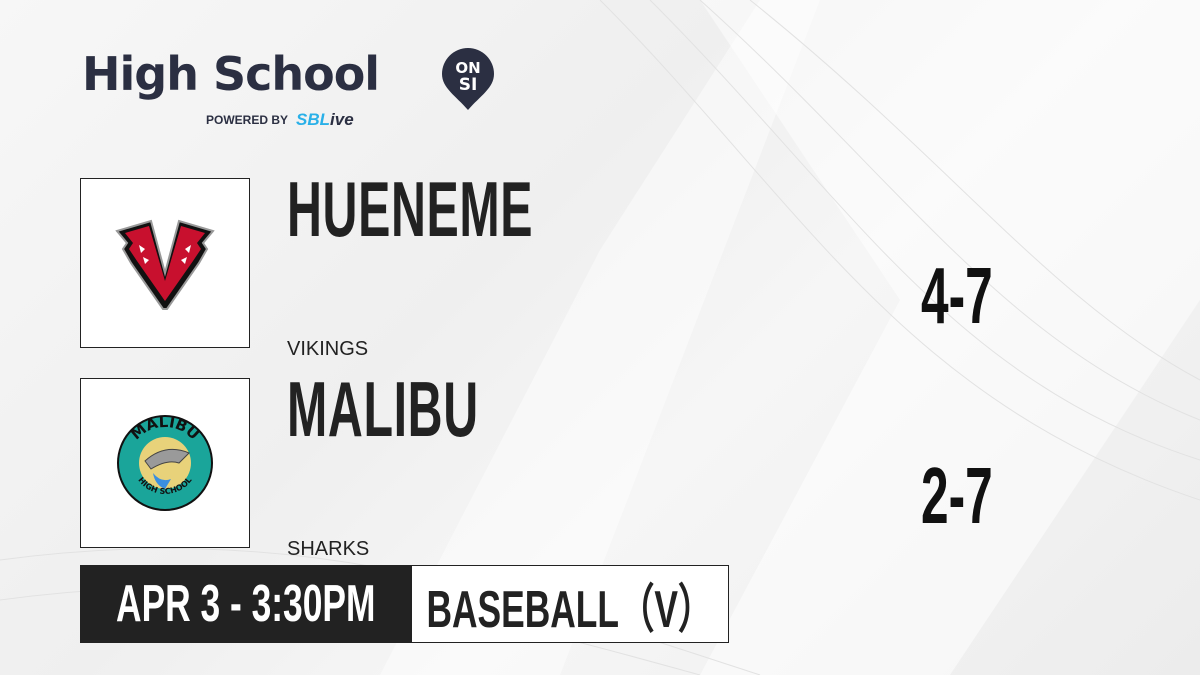 This screenshot has width=1200, height=675. What do you see at coordinates (328, 549) in the screenshot?
I see `team-mascot-away: SHARKS` at bounding box center [328, 549].